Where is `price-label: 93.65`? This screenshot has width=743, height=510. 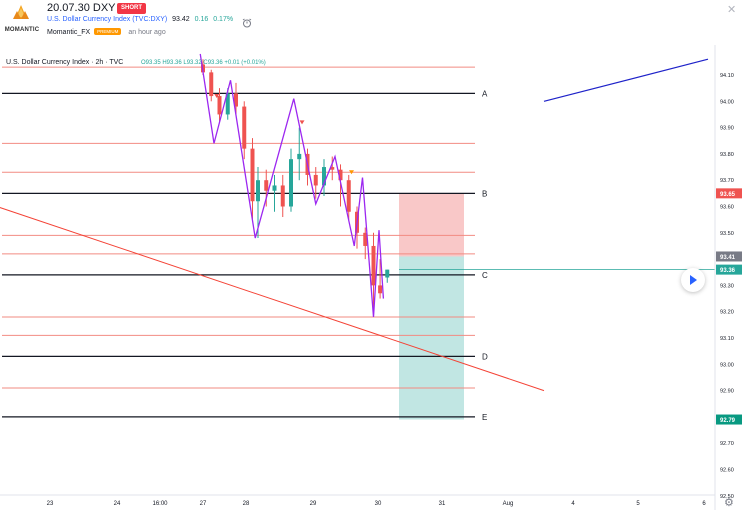 price-label: 93.65 is located at coordinates (728, 195).